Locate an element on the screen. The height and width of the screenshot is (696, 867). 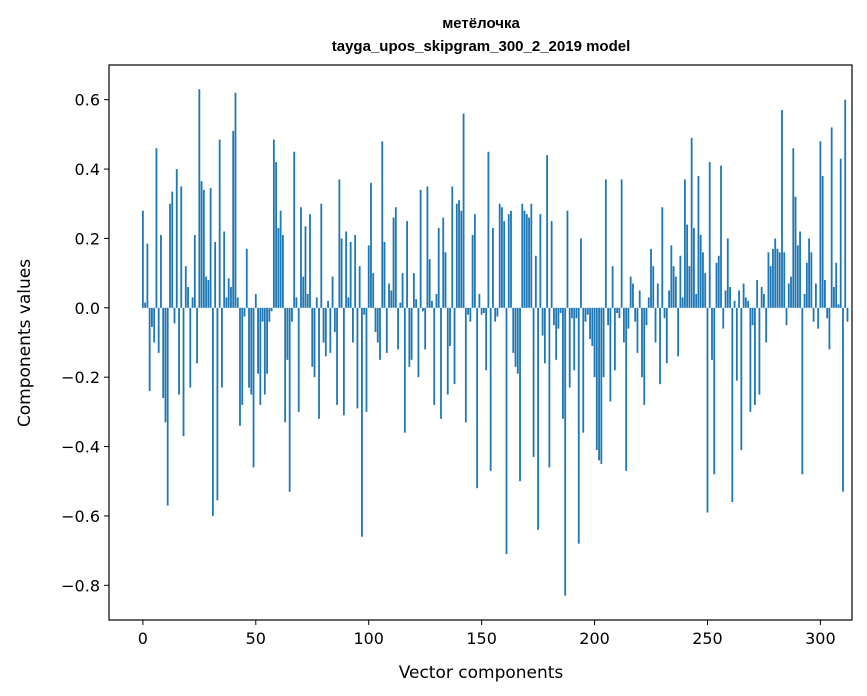
y-tick-label: 0.4 is located at coordinates (87, 169).